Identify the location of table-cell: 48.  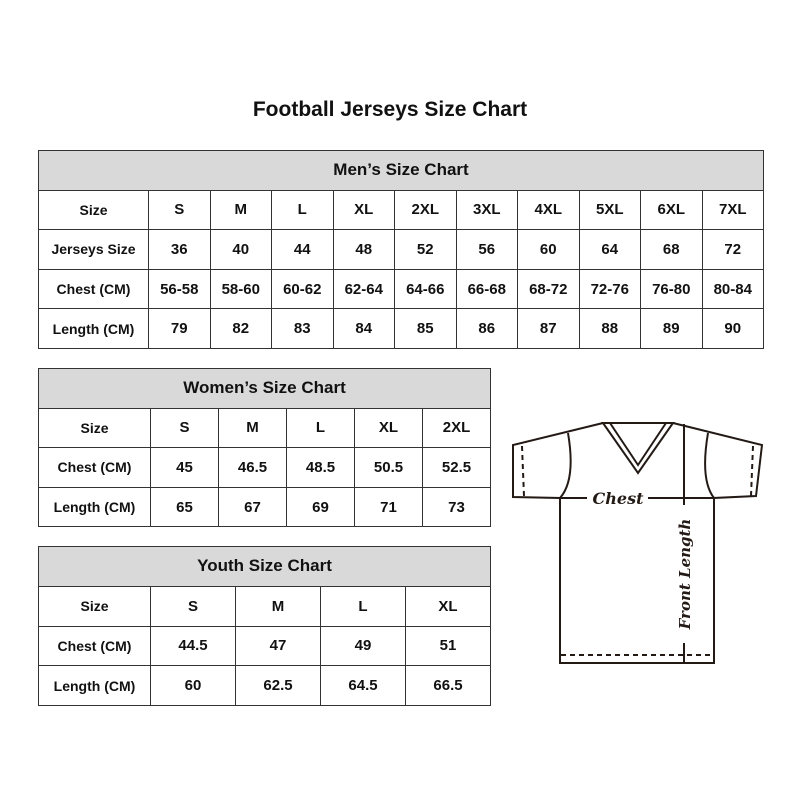
(363, 249).